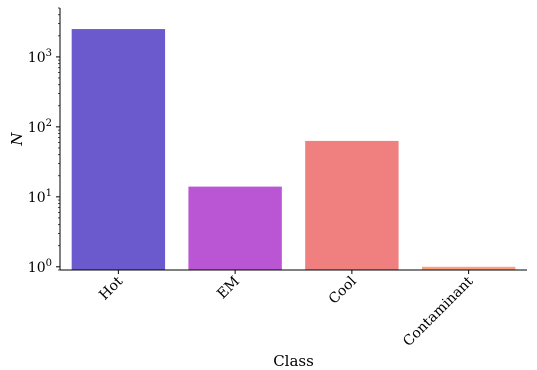  What do you see at coordinates (118, 150) in the screenshot?
I see `bar-hot` at bounding box center [118, 150].